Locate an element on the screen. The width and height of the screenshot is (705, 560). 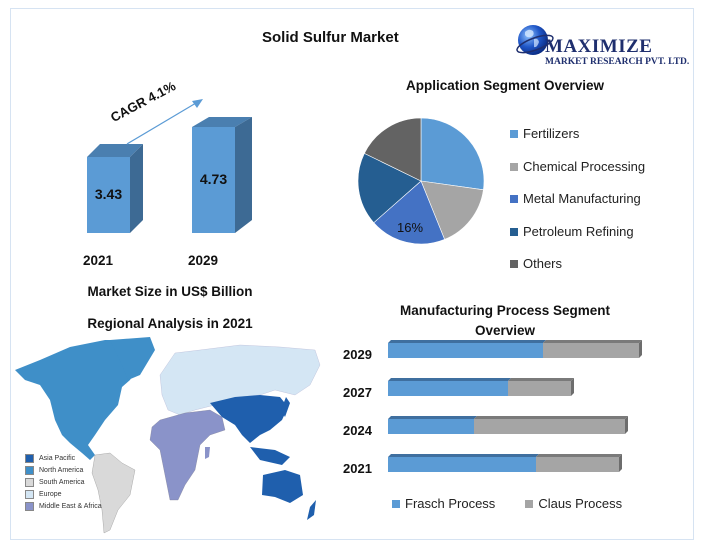
legend-item-metal-manufacturing: Metal Manufacturing is located at coordinates (577, 207).